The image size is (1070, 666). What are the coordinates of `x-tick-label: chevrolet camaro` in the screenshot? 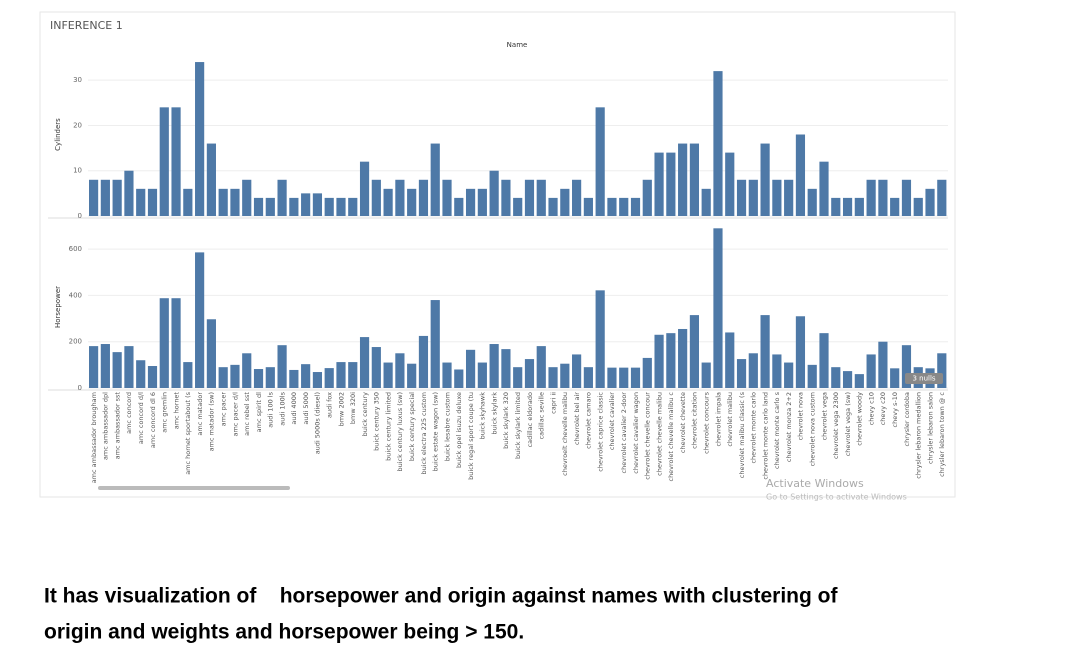 It's located at (589, 420).